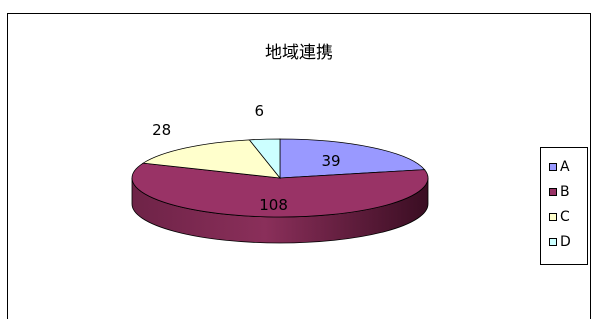 The width and height of the screenshot is (593, 324). I want to click on data-label-B: 108, so click(273, 205).